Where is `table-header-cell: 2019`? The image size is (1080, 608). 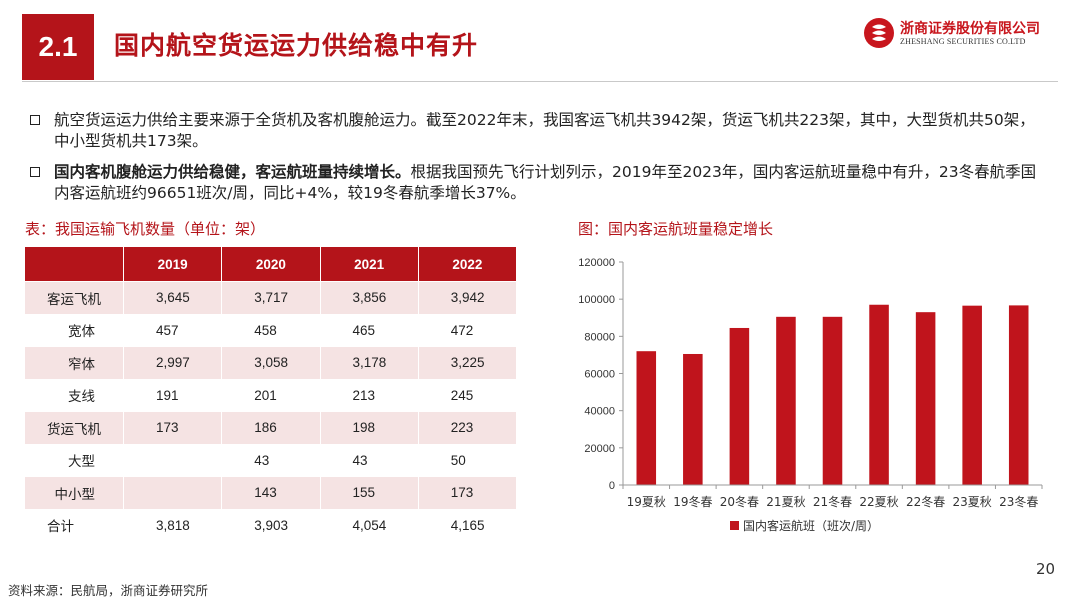
table-header-cell: 2019 is located at coordinates (173, 264).